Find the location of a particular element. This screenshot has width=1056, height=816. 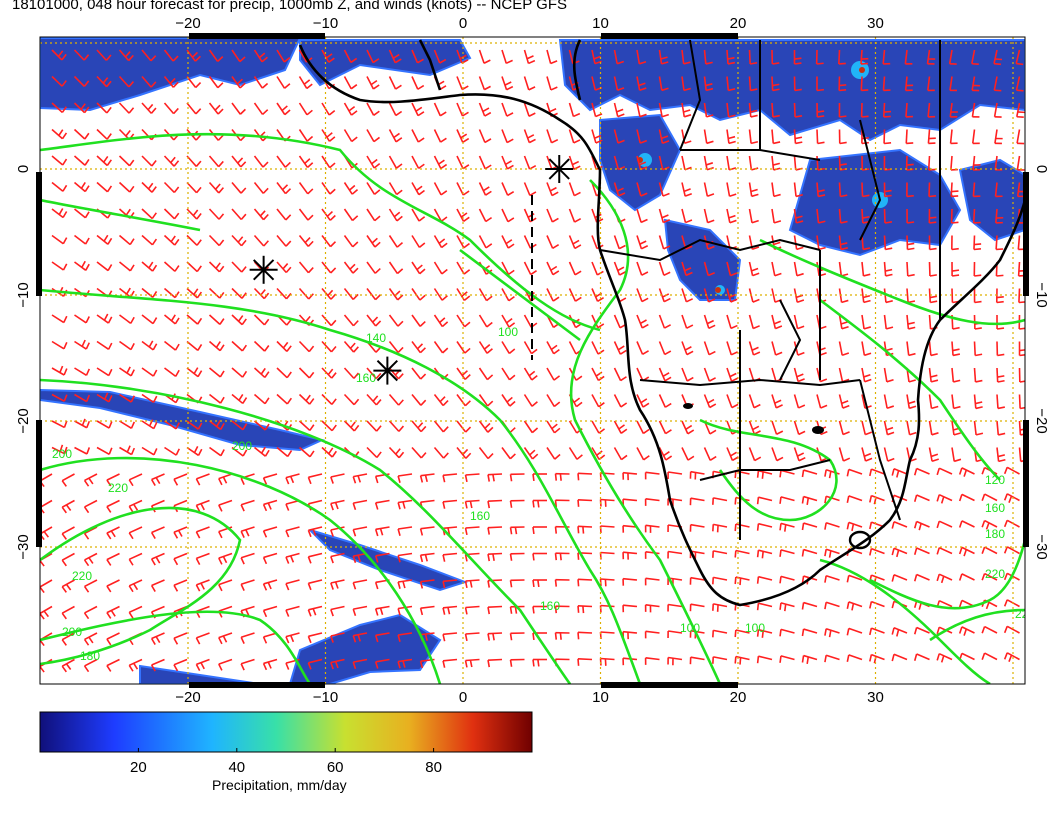

lat-tick-right: 0 is located at coordinates (1041, 169).